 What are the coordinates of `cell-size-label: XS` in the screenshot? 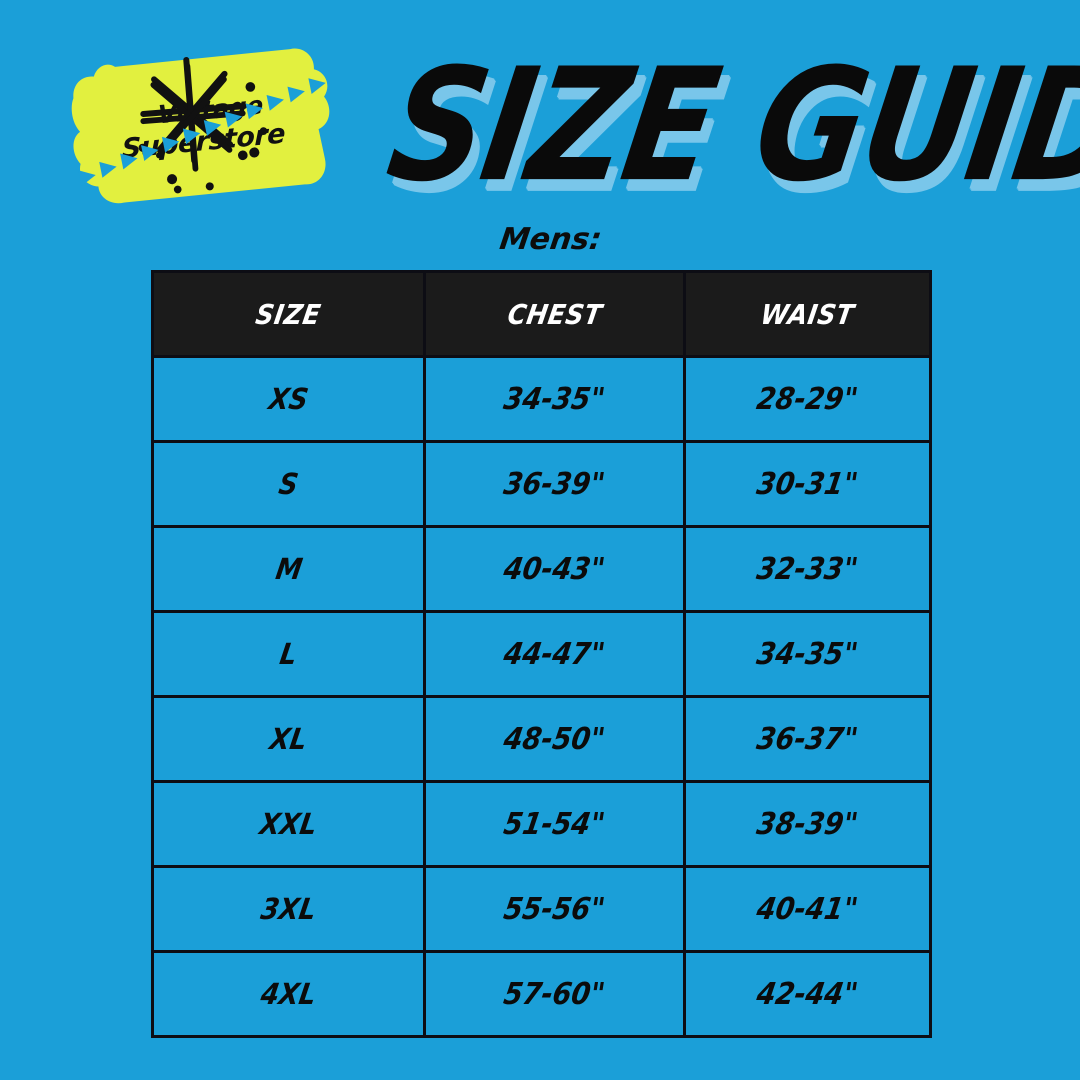 It's located at (288, 399).